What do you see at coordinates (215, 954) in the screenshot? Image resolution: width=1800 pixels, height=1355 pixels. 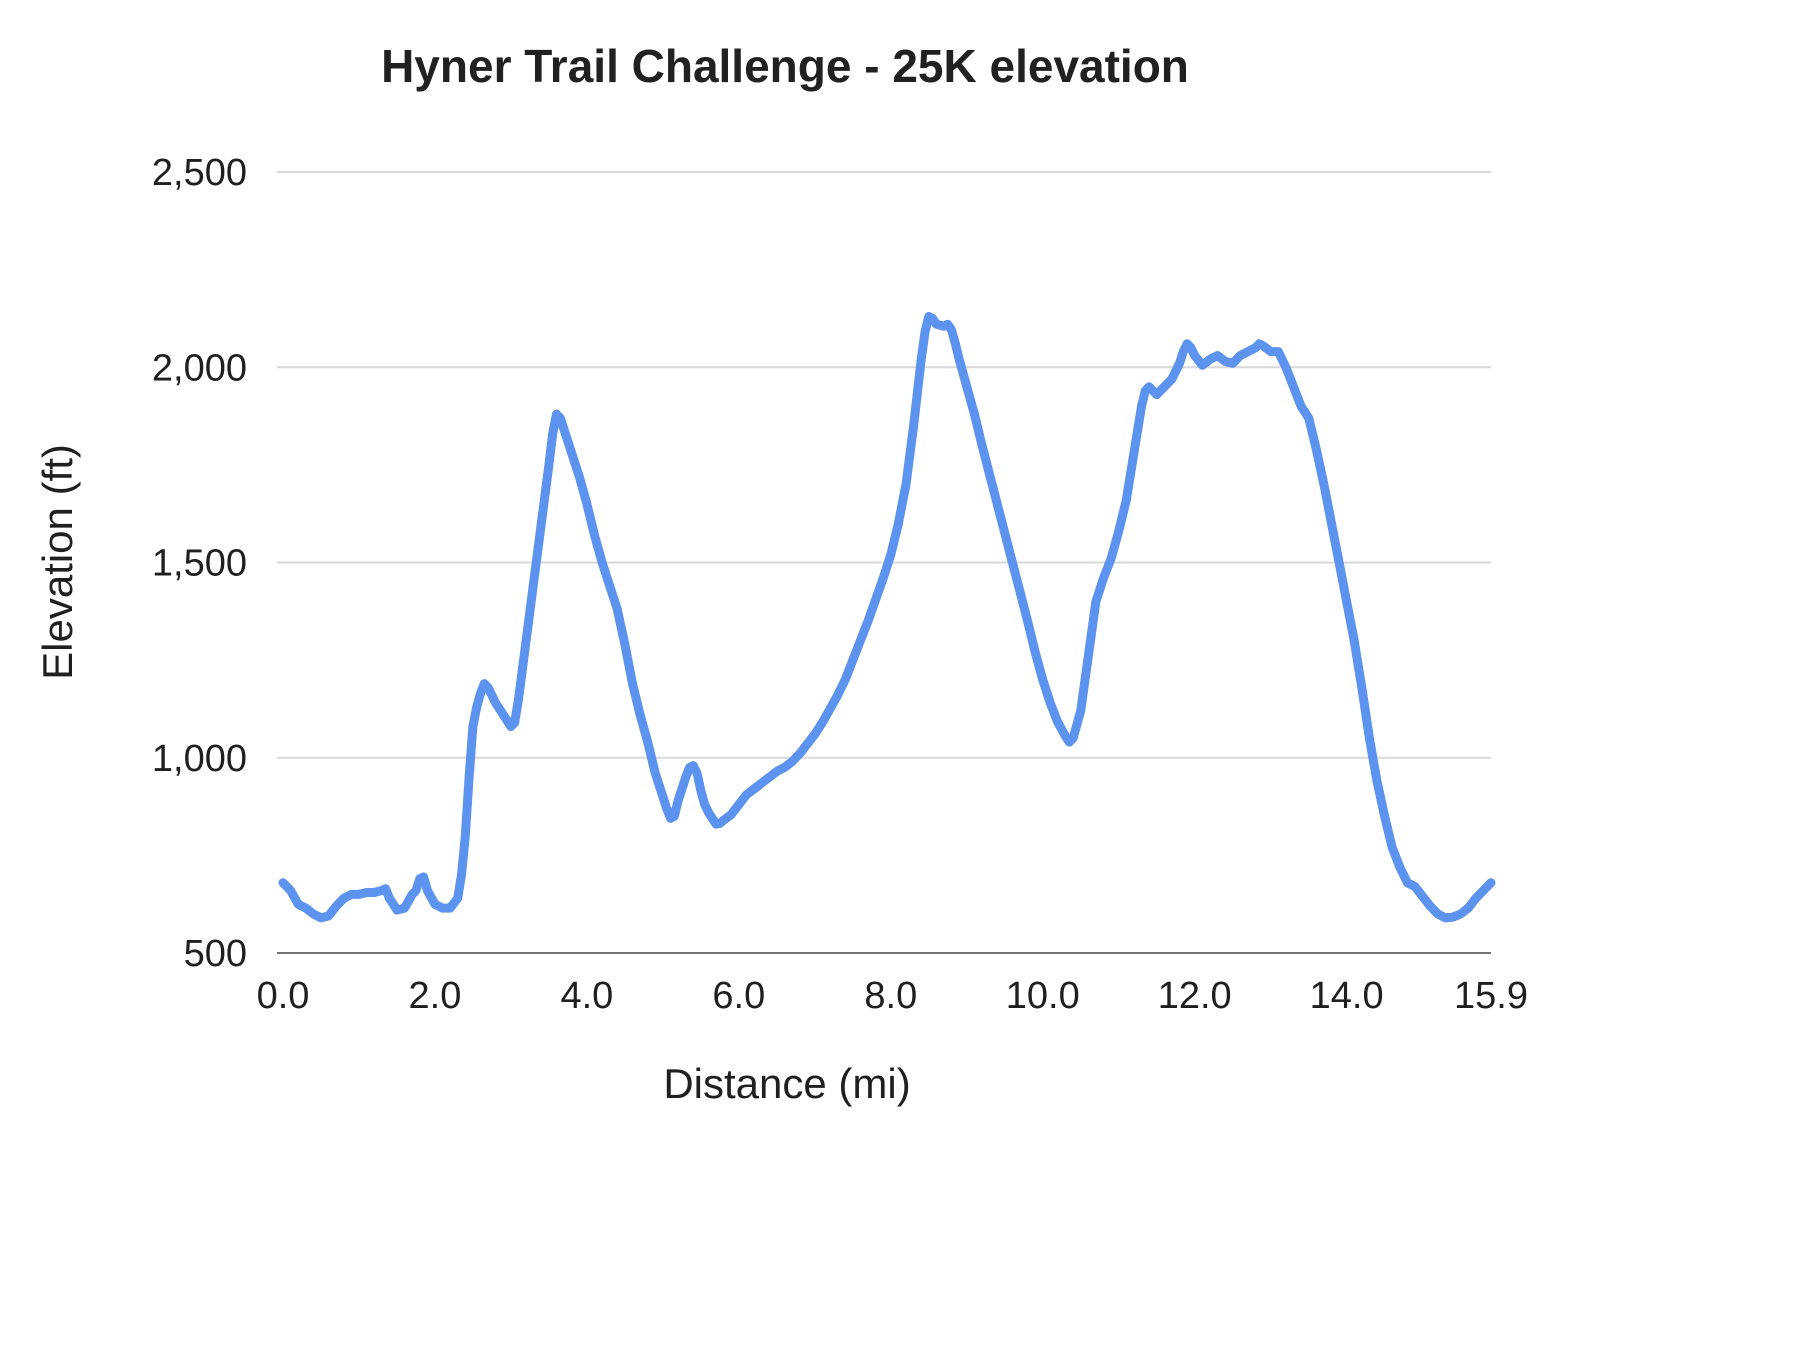 I see `y-tick-label: 500` at bounding box center [215, 954].